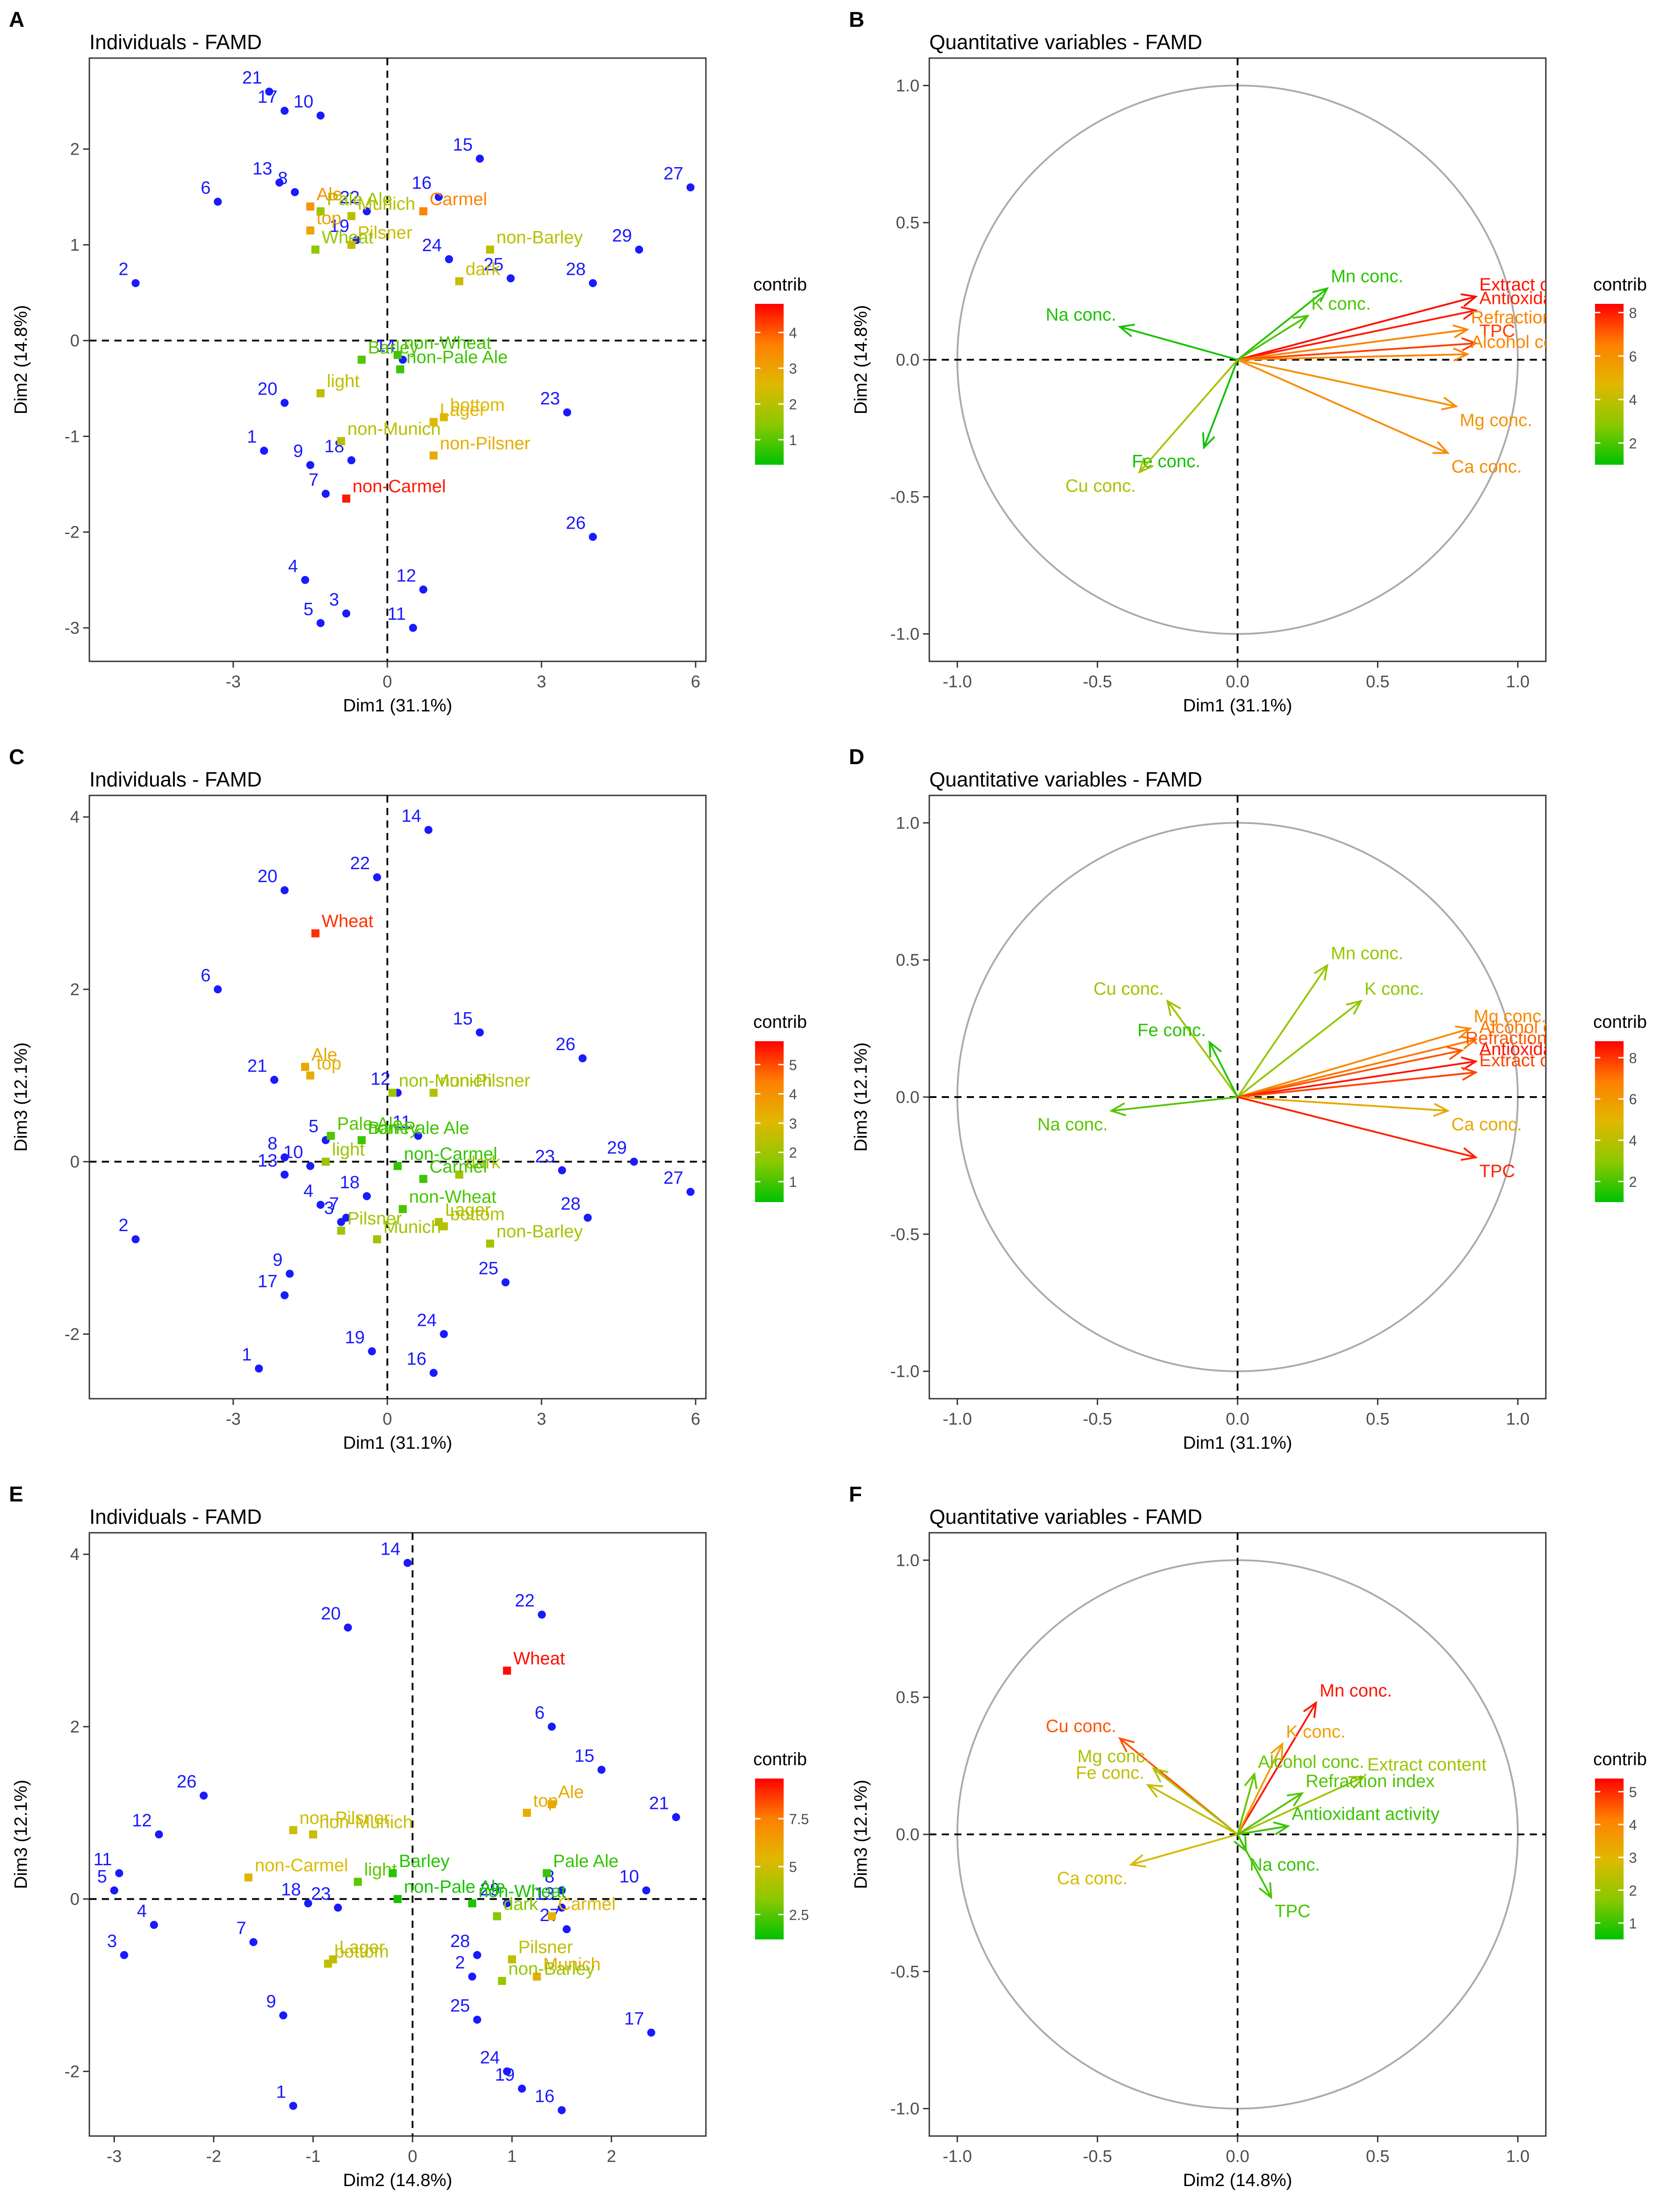 Image resolution: width=1662 pixels, height=2212 pixels. I want to click on category-label: Carmel, so click(458, 1167).